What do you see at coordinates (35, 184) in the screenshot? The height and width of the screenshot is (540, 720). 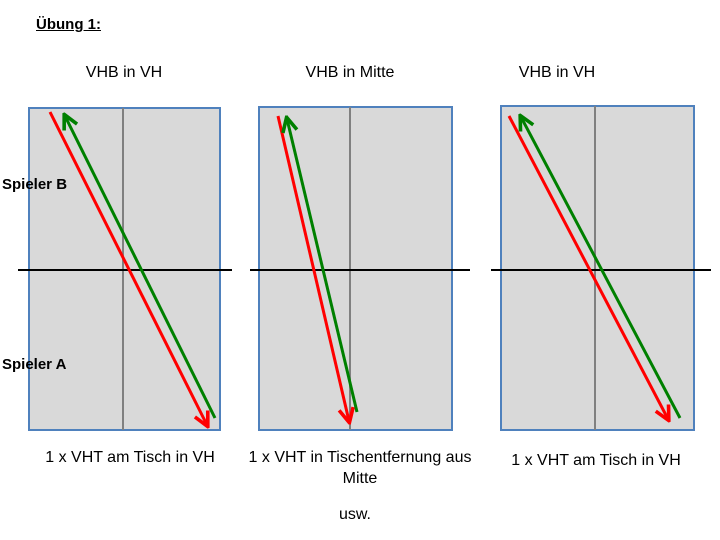 I see `player-b-label: Spieler B` at bounding box center [35, 184].